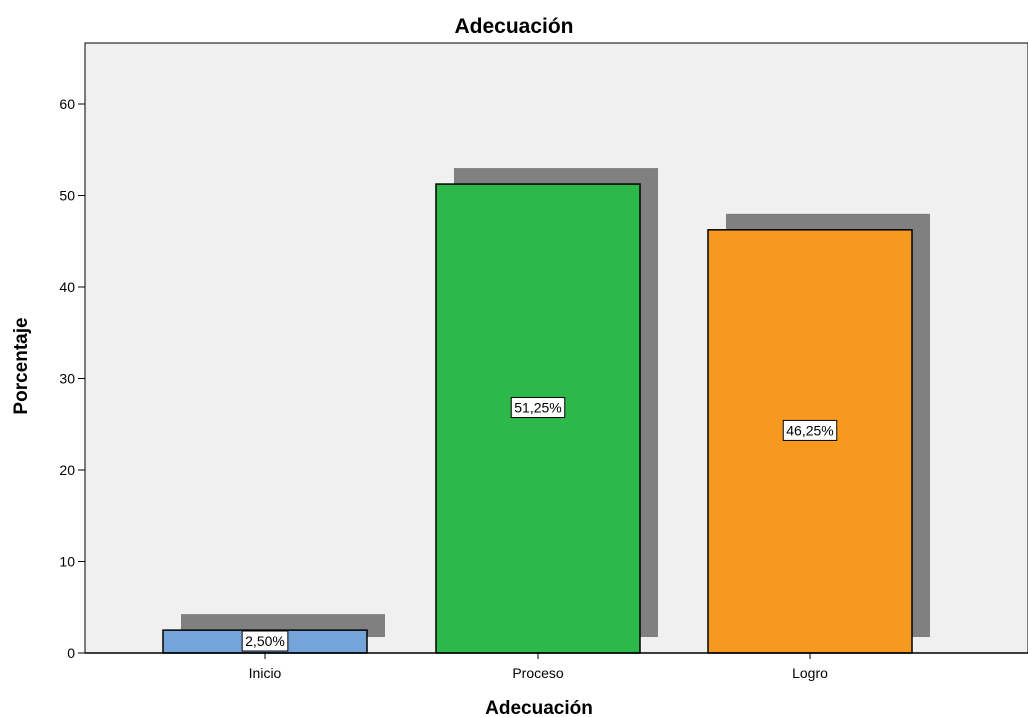 The height and width of the screenshot is (717, 1028). What do you see at coordinates (265, 673) in the screenshot?
I see `x-tick-label-inicio: Inicio` at bounding box center [265, 673].